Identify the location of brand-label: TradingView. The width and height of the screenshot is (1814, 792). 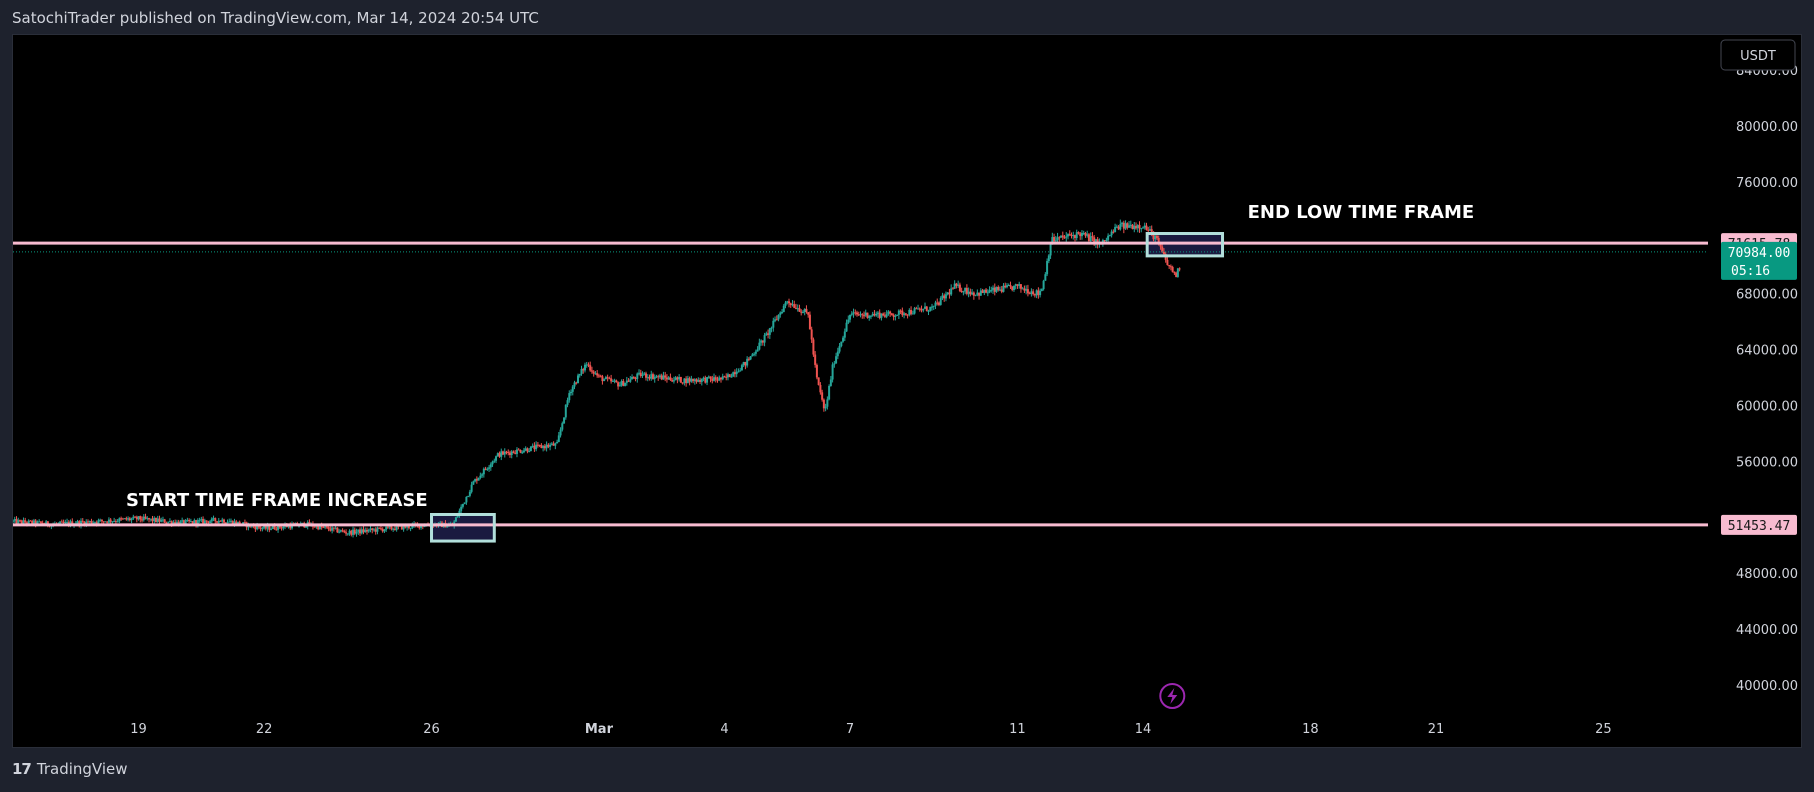
(82, 769).